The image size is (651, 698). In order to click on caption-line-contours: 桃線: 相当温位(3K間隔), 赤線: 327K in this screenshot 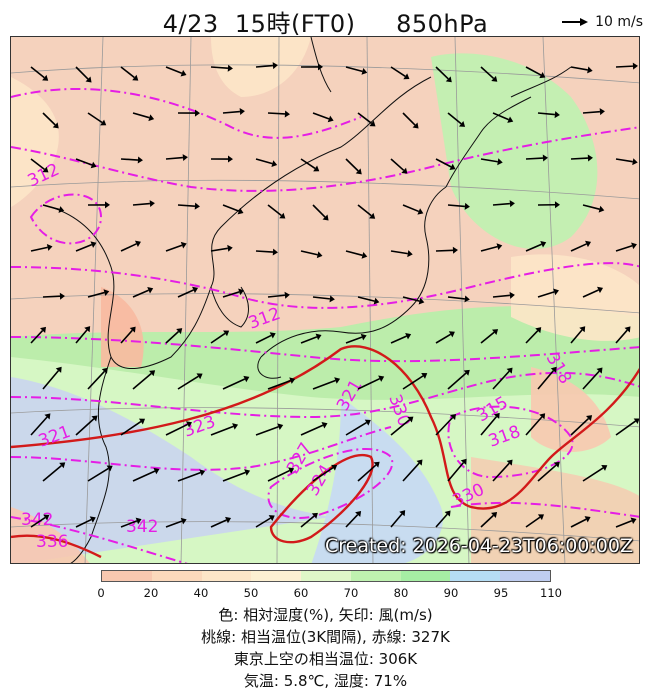, I will do `click(325, 637)`.